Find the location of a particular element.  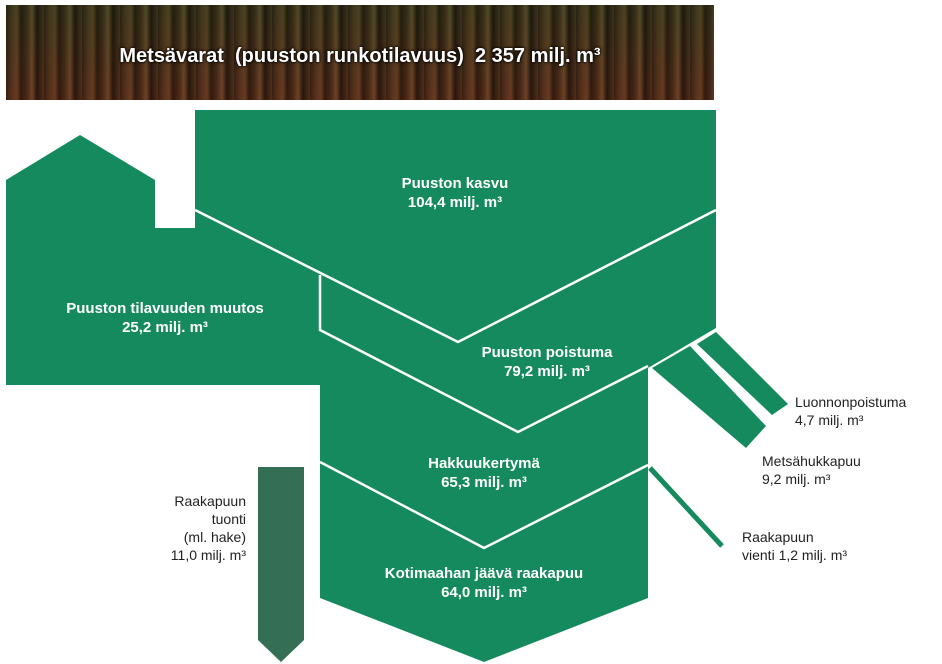

node-label: Luonnonpoistuma is located at coordinates (851, 402).